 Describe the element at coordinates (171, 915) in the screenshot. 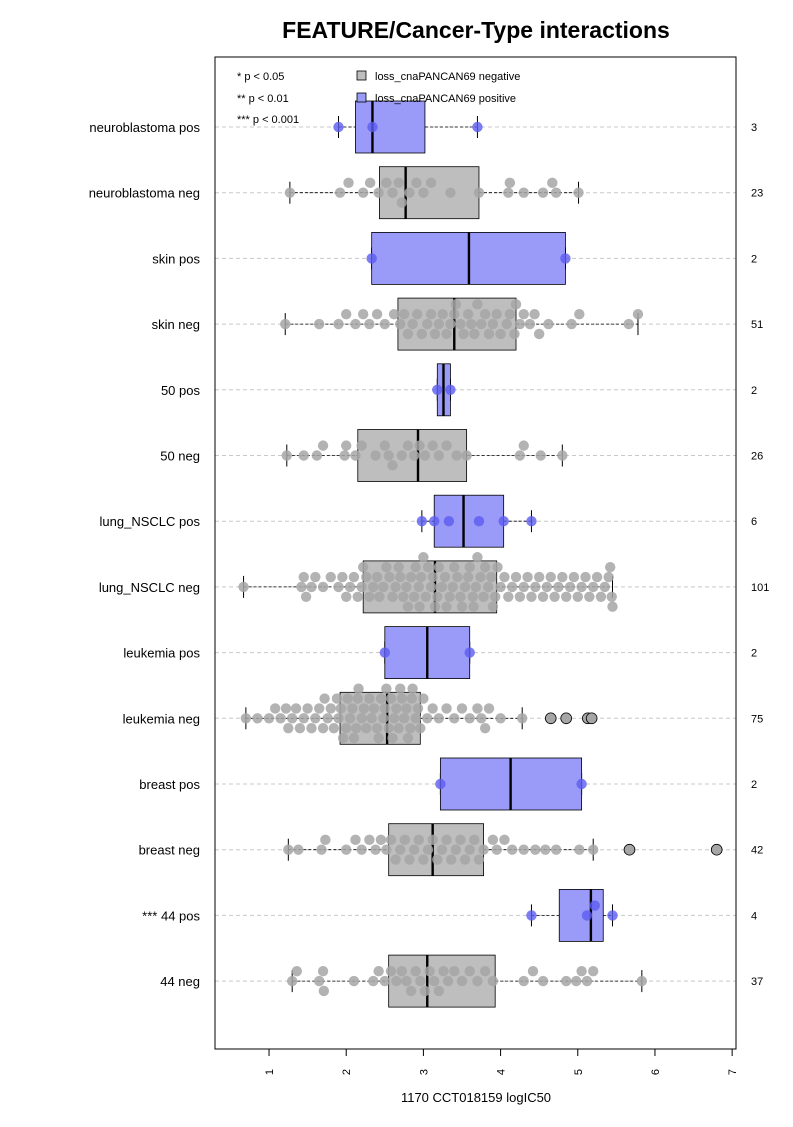

I see `group-label: *** 44 pos` at that location.